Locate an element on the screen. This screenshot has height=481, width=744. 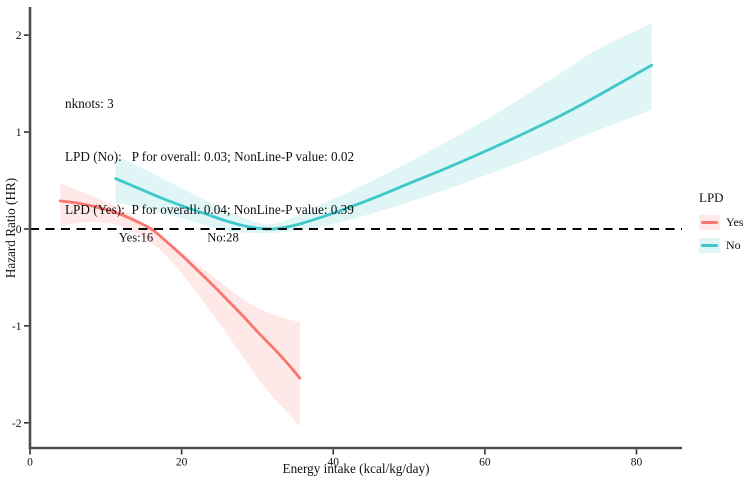
curve-label-no: No:28 is located at coordinates (223, 237).